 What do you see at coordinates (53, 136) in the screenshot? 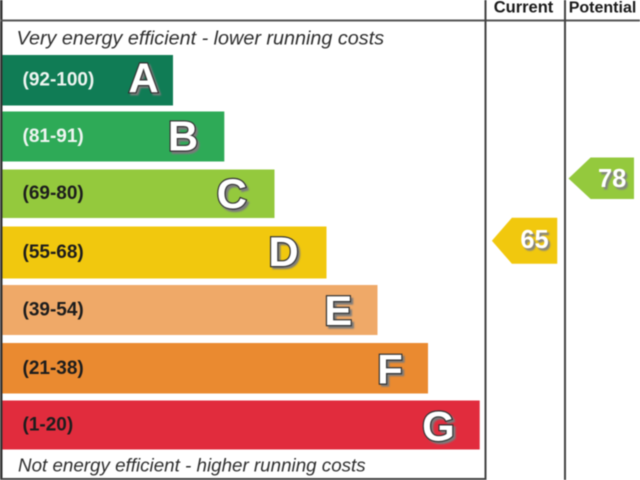
I see `svg-text: (81-91)` at bounding box center [53, 136].